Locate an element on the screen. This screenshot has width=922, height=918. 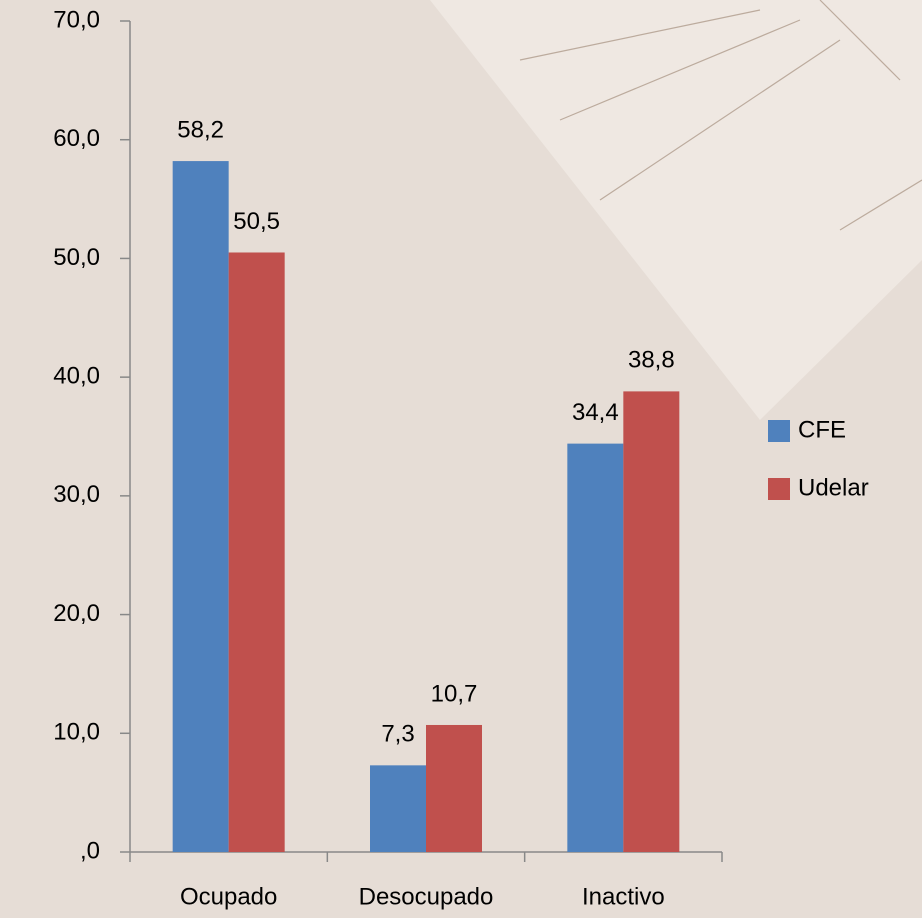
y-tick-label: 40,0 is located at coordinates (76, 375).